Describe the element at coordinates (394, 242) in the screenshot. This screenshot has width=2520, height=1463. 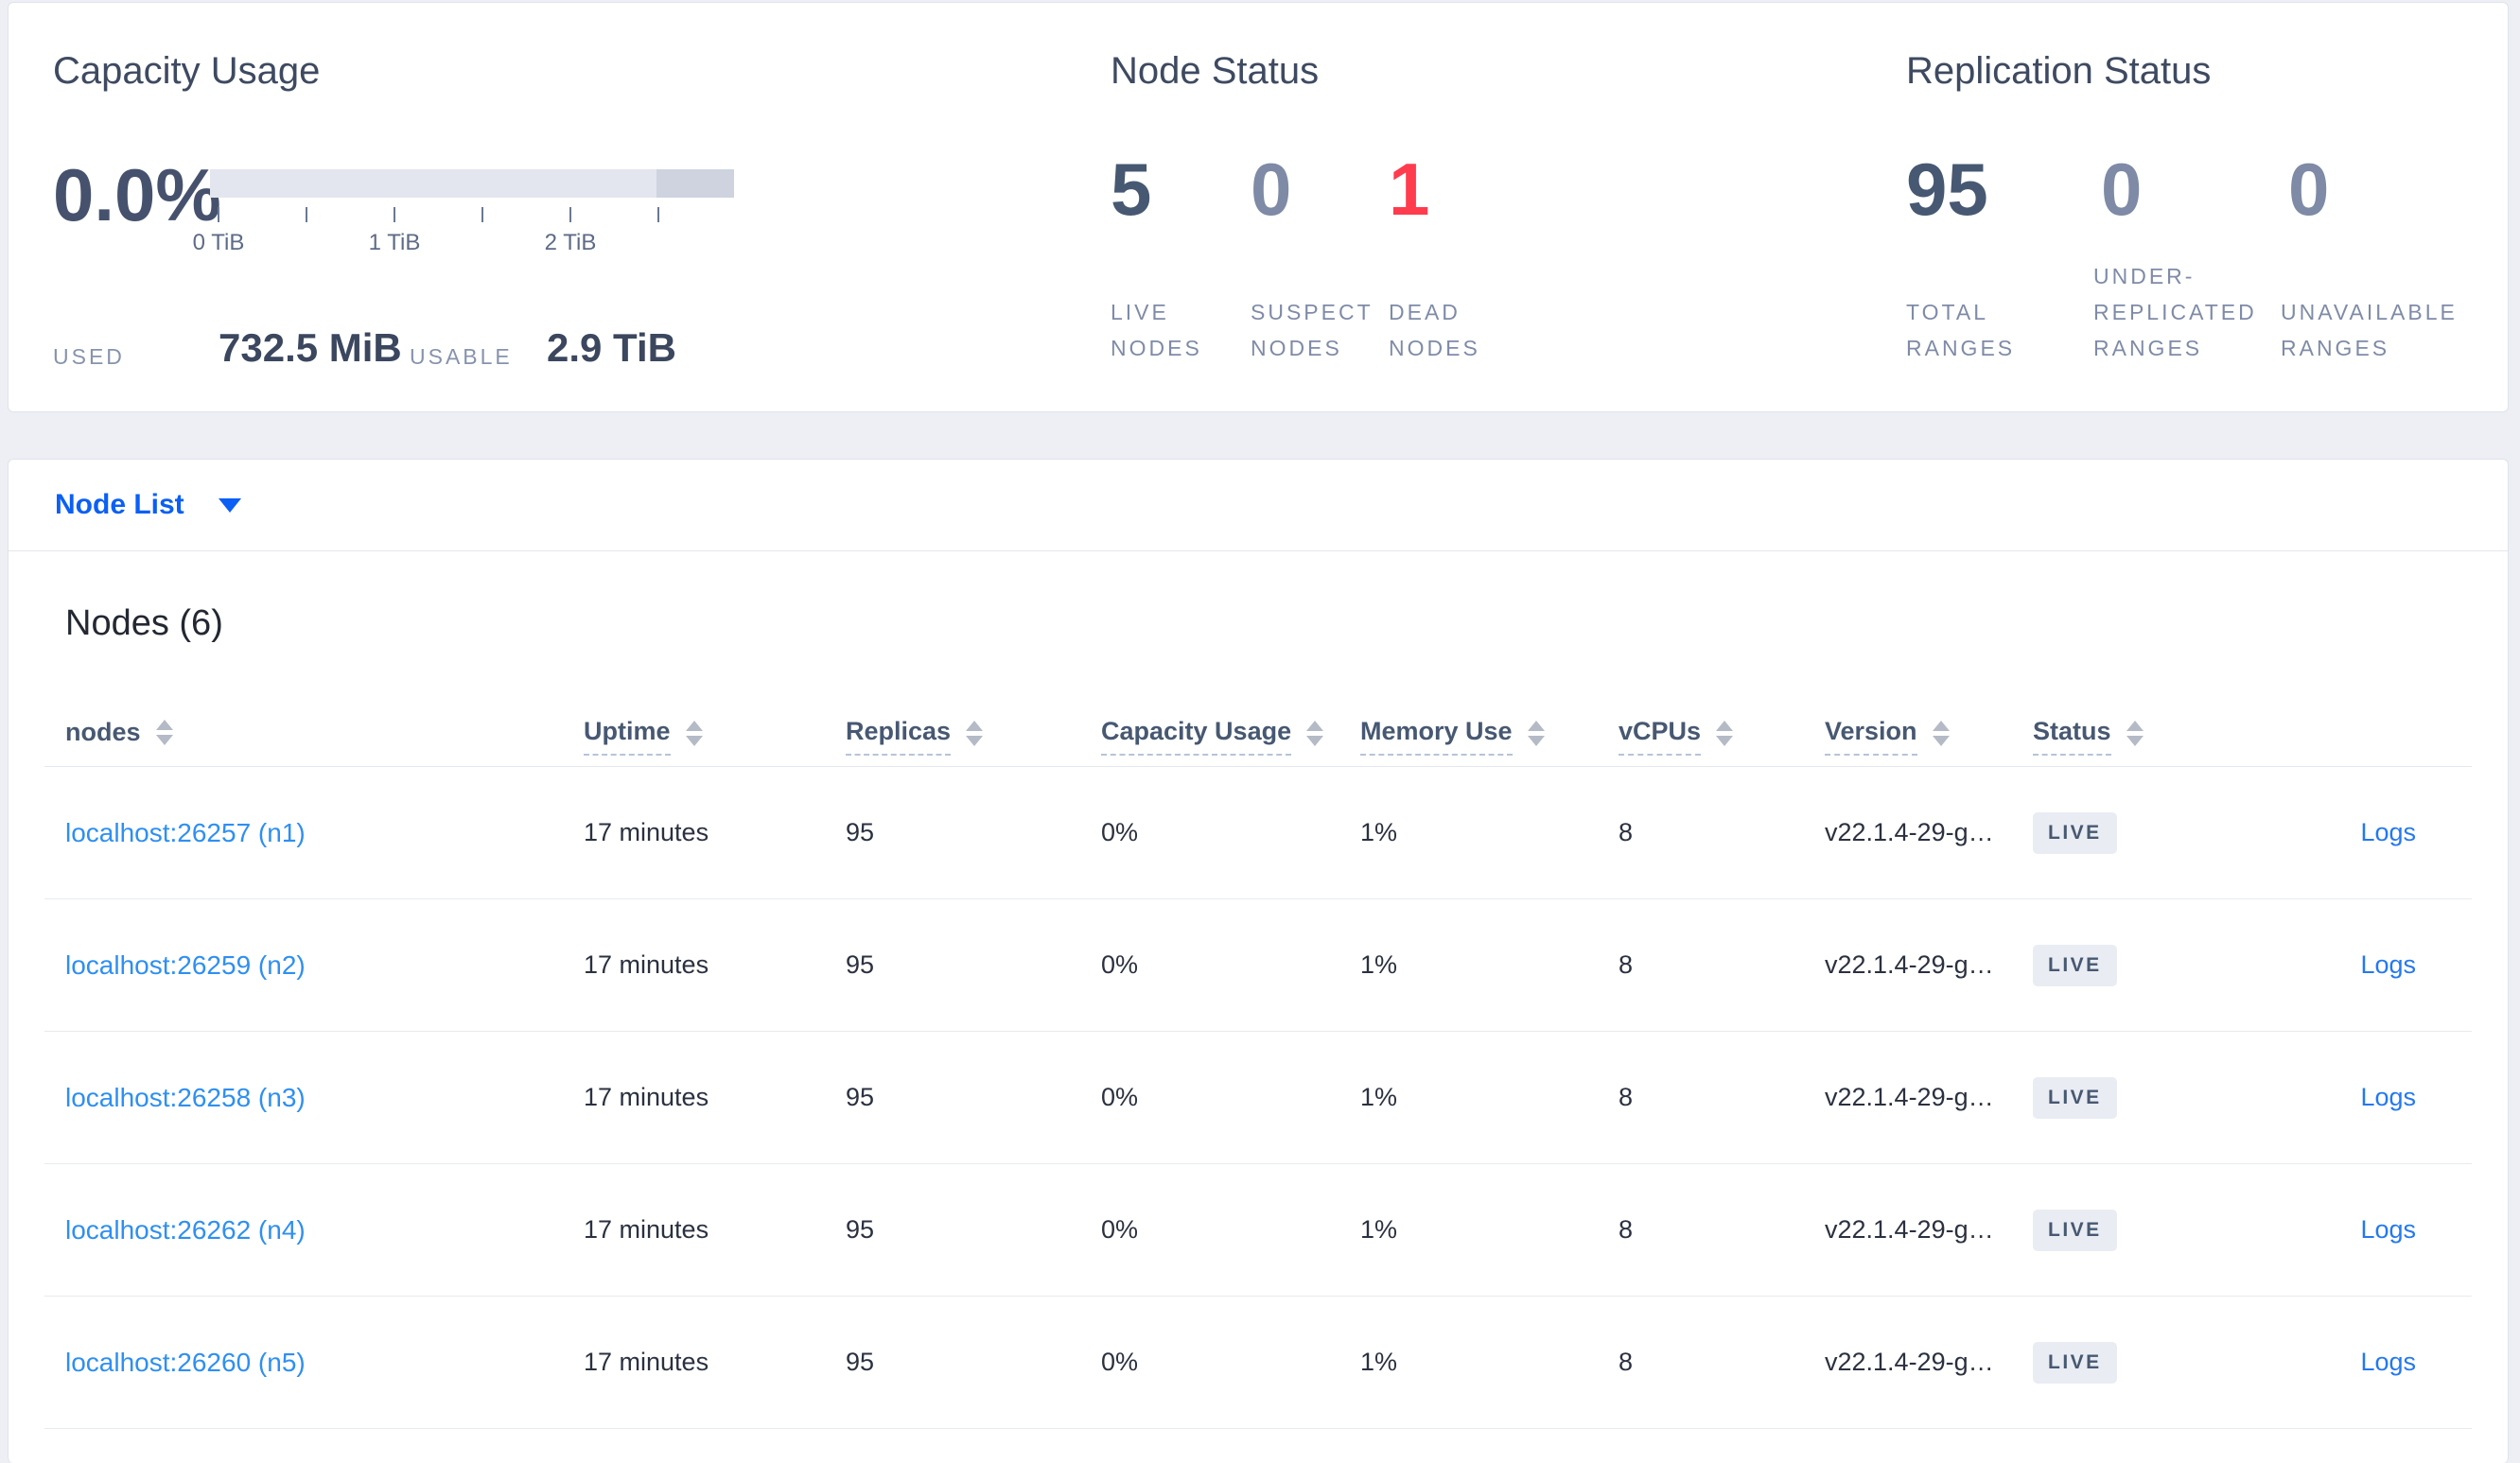
I see `axis-tick-label: 1 TiB` at that location.